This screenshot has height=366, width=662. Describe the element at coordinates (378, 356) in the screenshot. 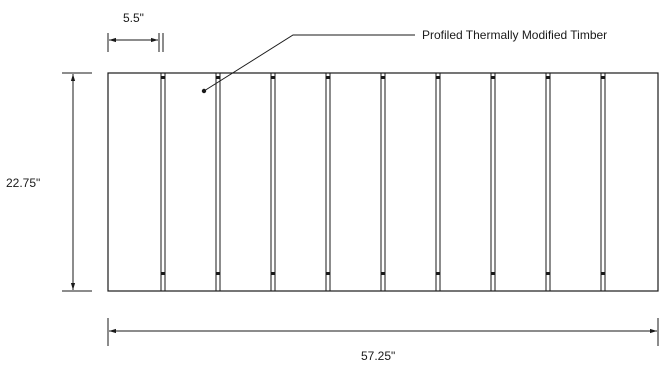

I see `panel-width-label: 57.25"` at that location.